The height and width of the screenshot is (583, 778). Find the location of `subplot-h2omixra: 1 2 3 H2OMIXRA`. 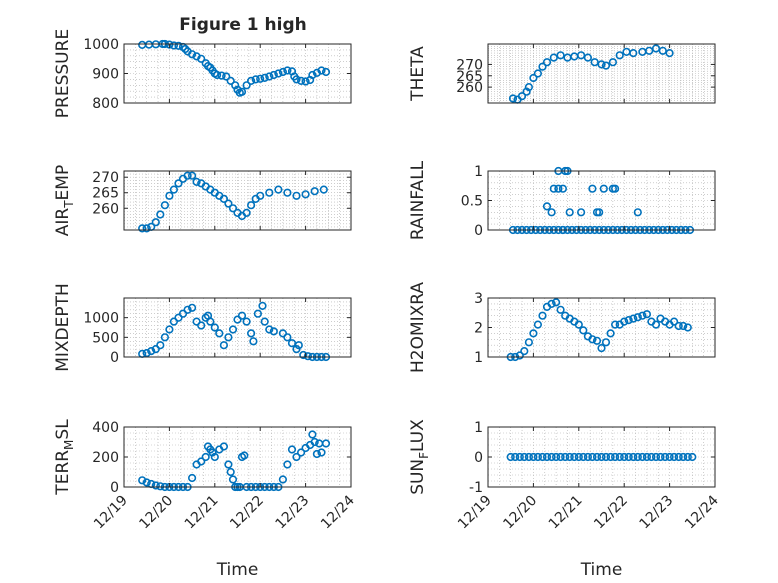

subplot-h2omixra: 1 2 3 H2OMIXRA is located at coordinates (562, 327).